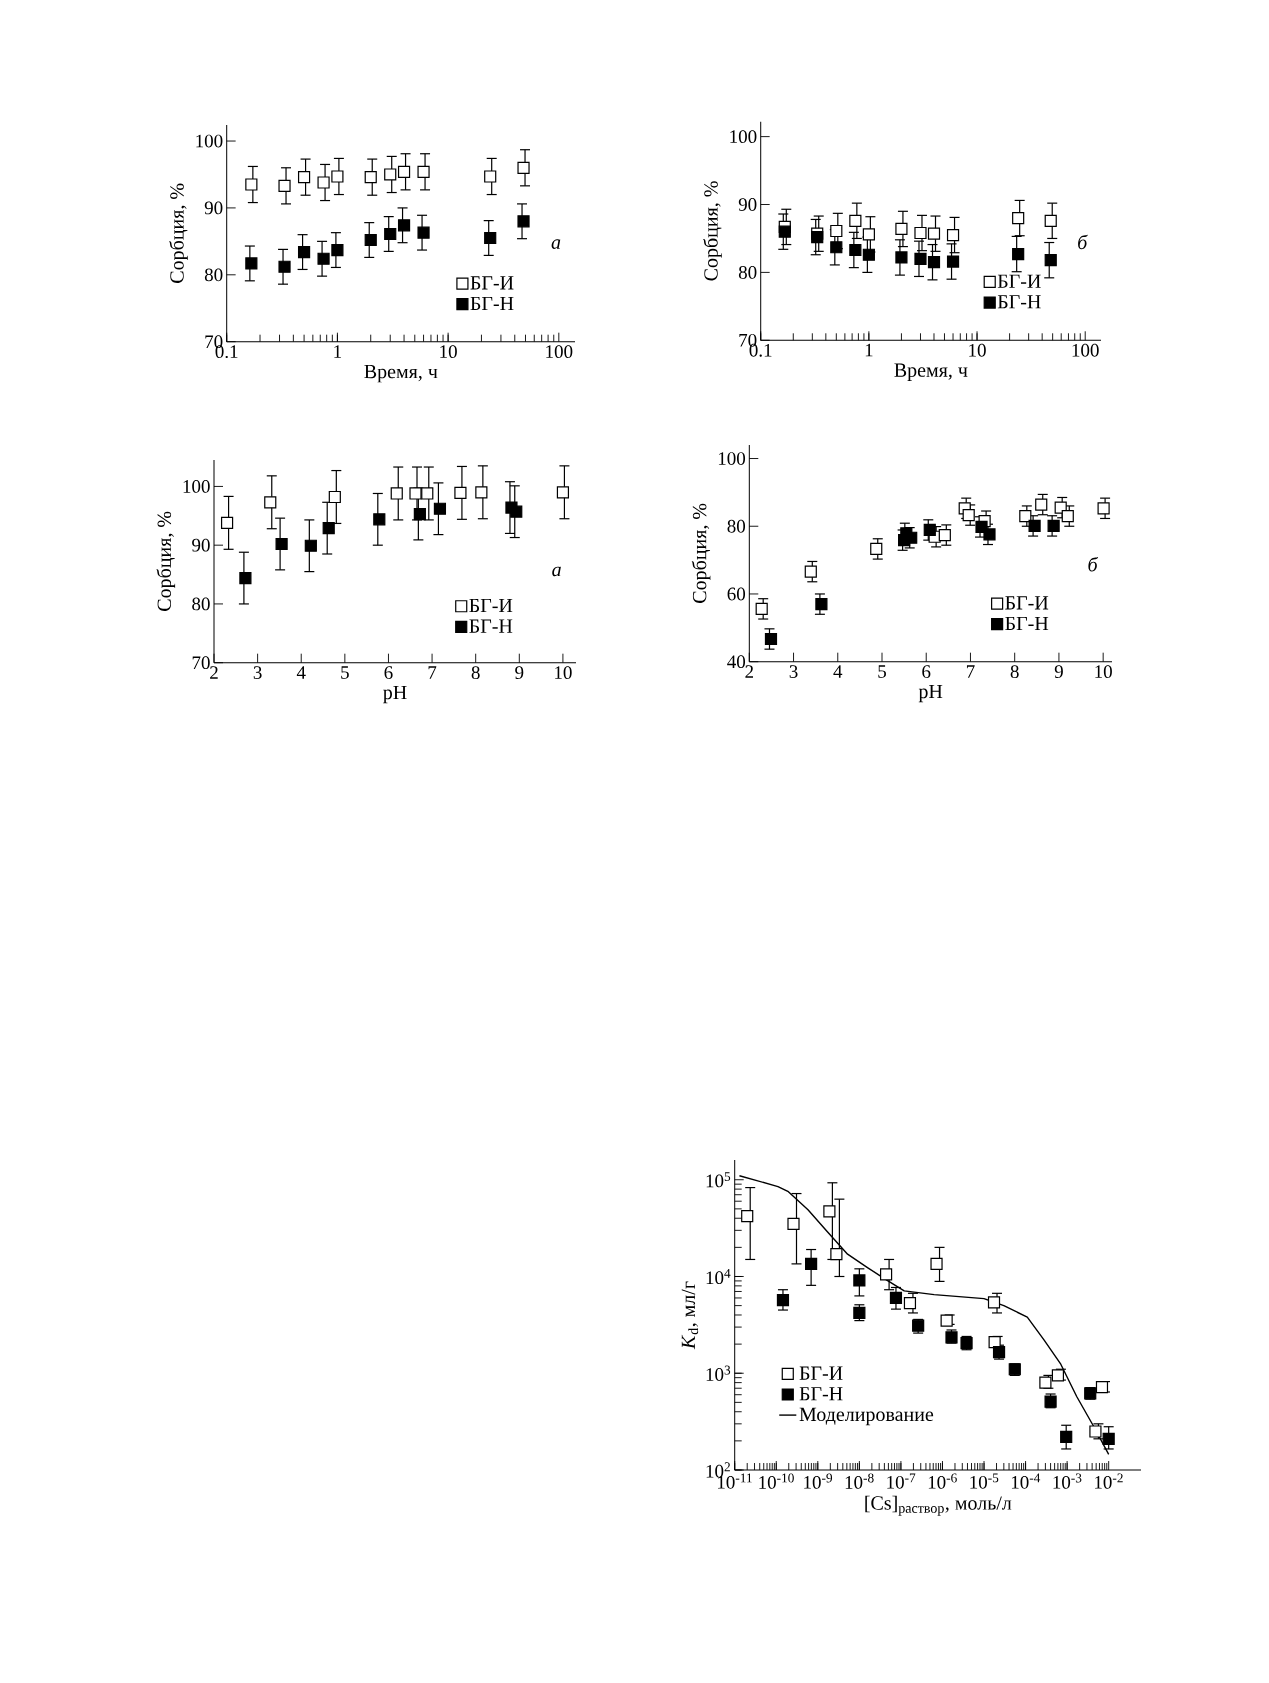  What do you see at coordinates (1109, 1481) in the screenshot?
I see `x-tick-label: 10$^{-2}$` at bounding box center [1109, 1481].